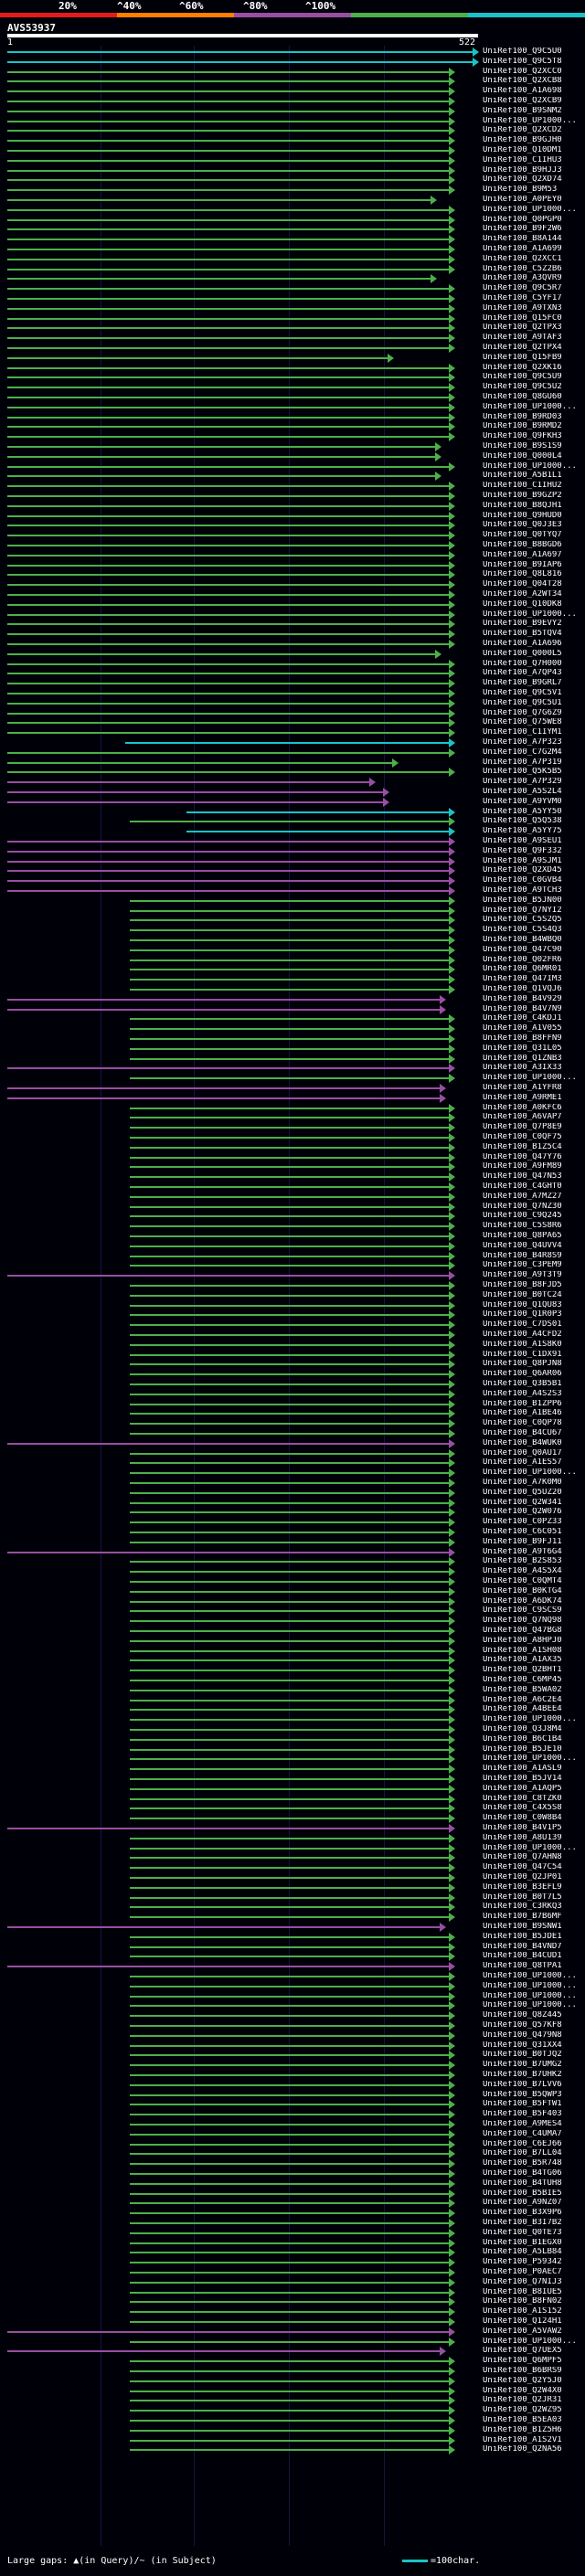  What do you see at coordinates (522, 1887) in the screenshot?
I see `hit-label: UniRef100_B3EFL9` at bounding box center [522, 1887].